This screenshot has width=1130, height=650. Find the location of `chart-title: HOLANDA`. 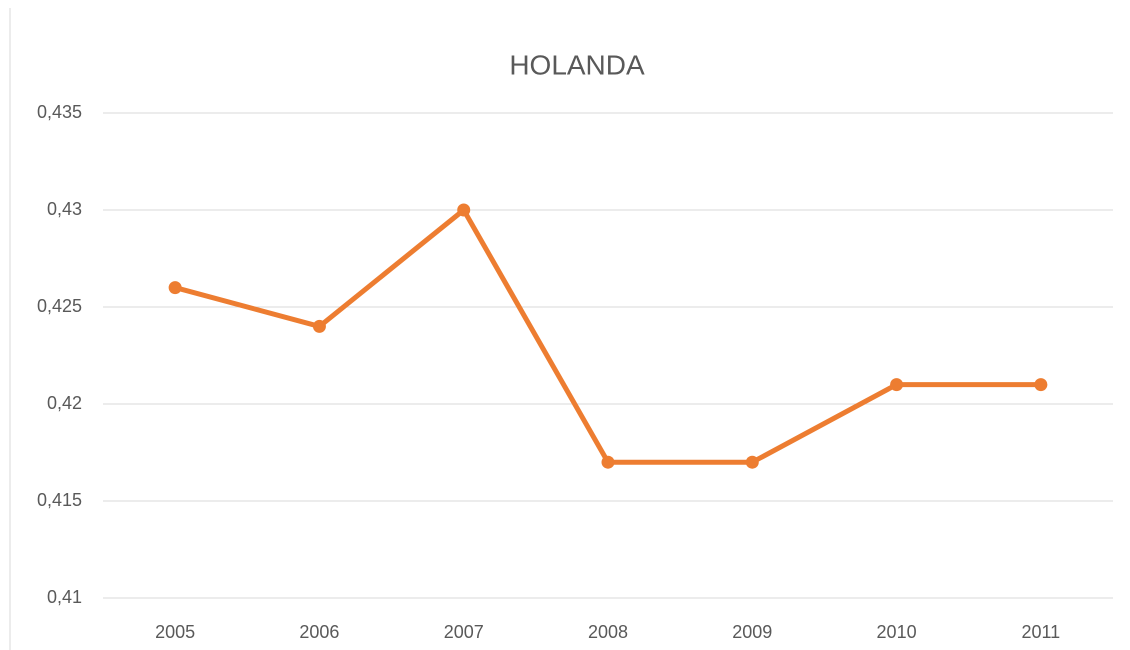

chart-title: HOLANDA is located at coordinates (577, 64).